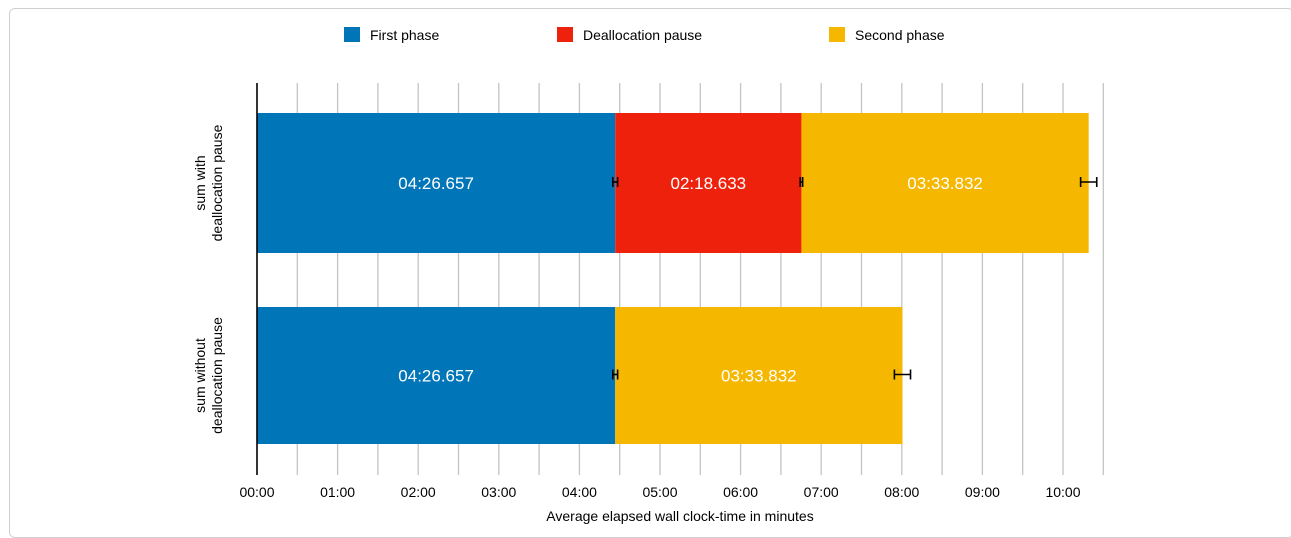 This screenshot has height=538, width=1291. I want to click on legend-label: Second phase, so click(900, 35).